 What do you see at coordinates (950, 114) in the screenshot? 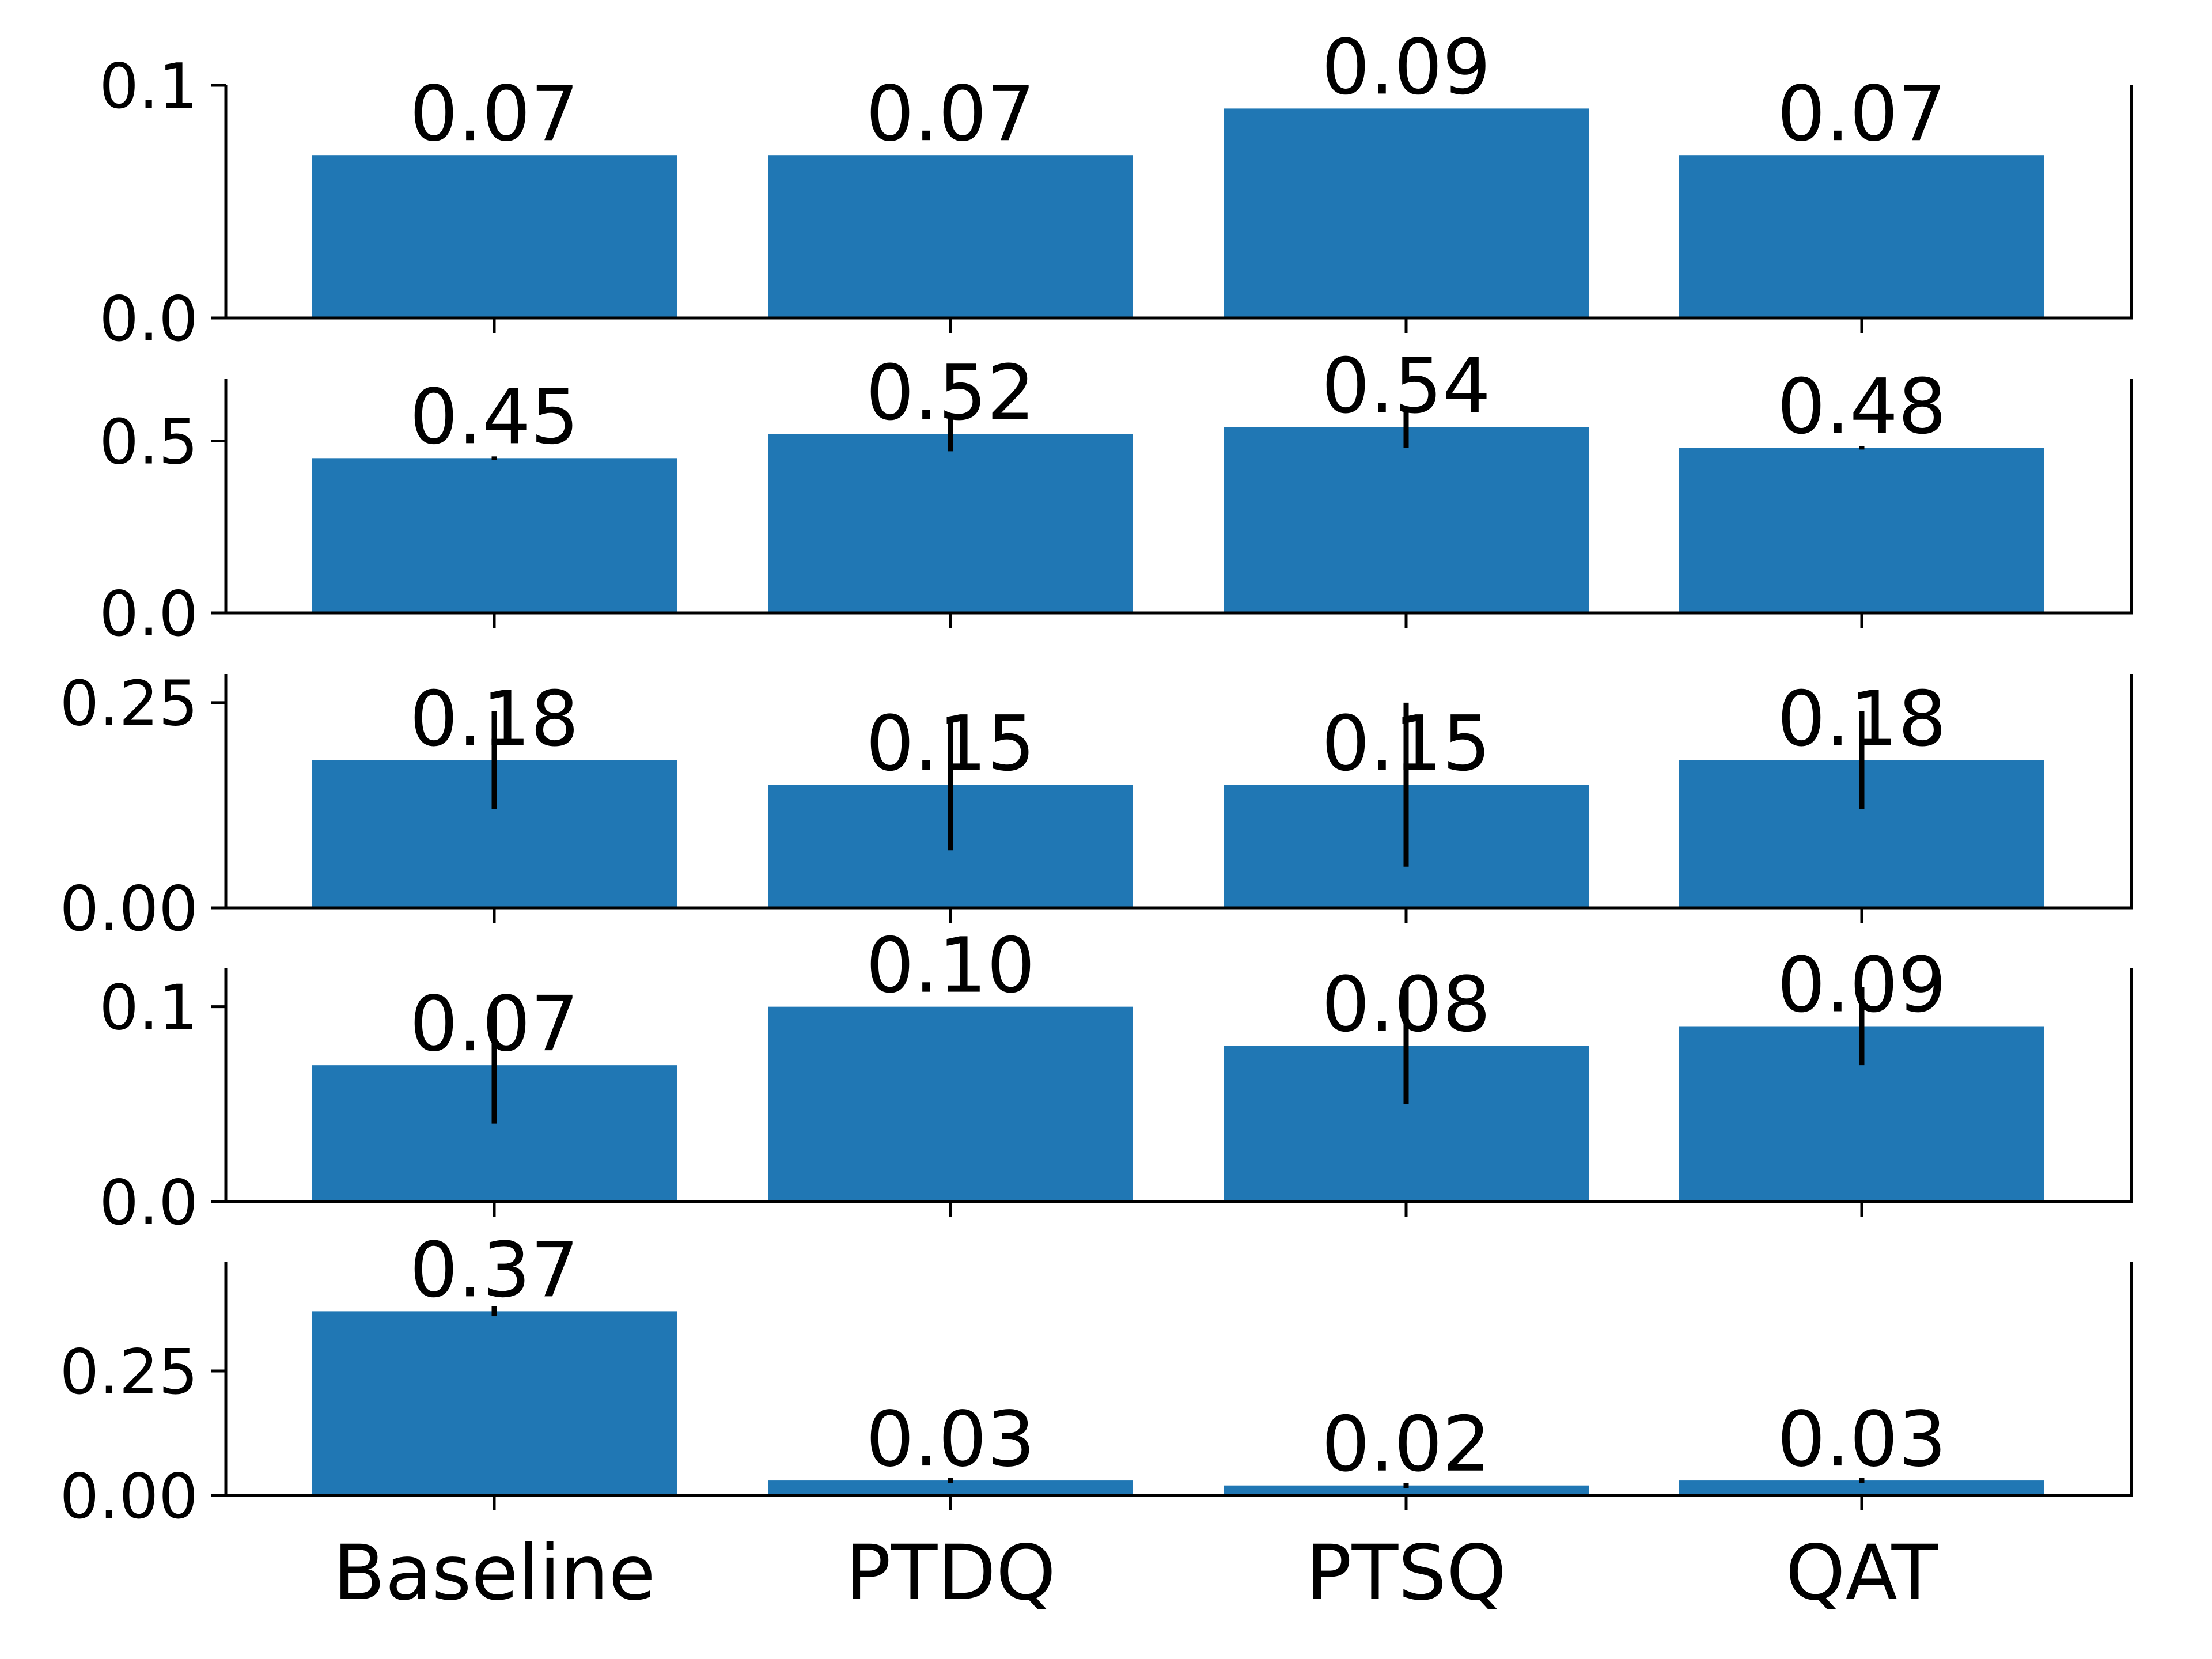
I see `value-label-ptdq: 0.07` at bounding box center [950, 114].